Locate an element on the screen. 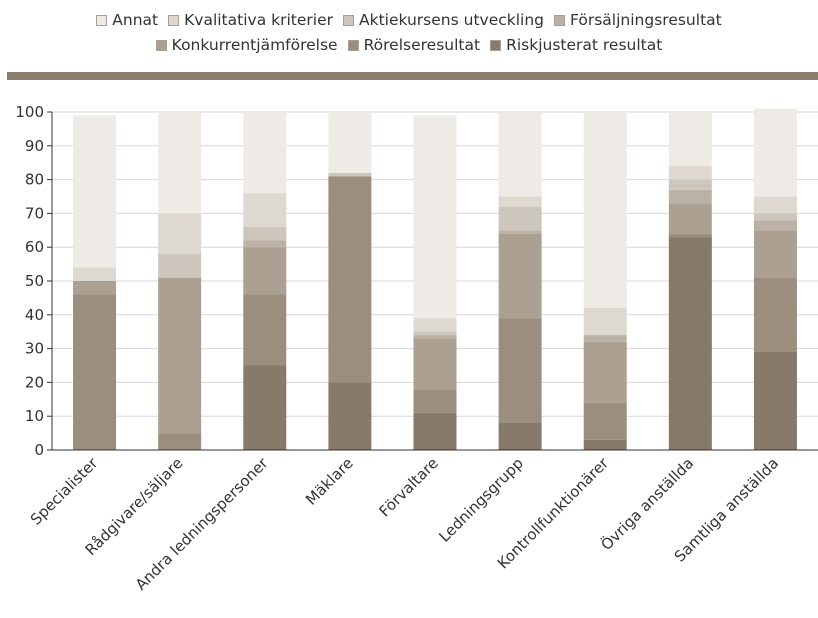 This screenshot has height=618, width=818. legend-item: Riskjusterat resultat is located at coordinates (576, 45).